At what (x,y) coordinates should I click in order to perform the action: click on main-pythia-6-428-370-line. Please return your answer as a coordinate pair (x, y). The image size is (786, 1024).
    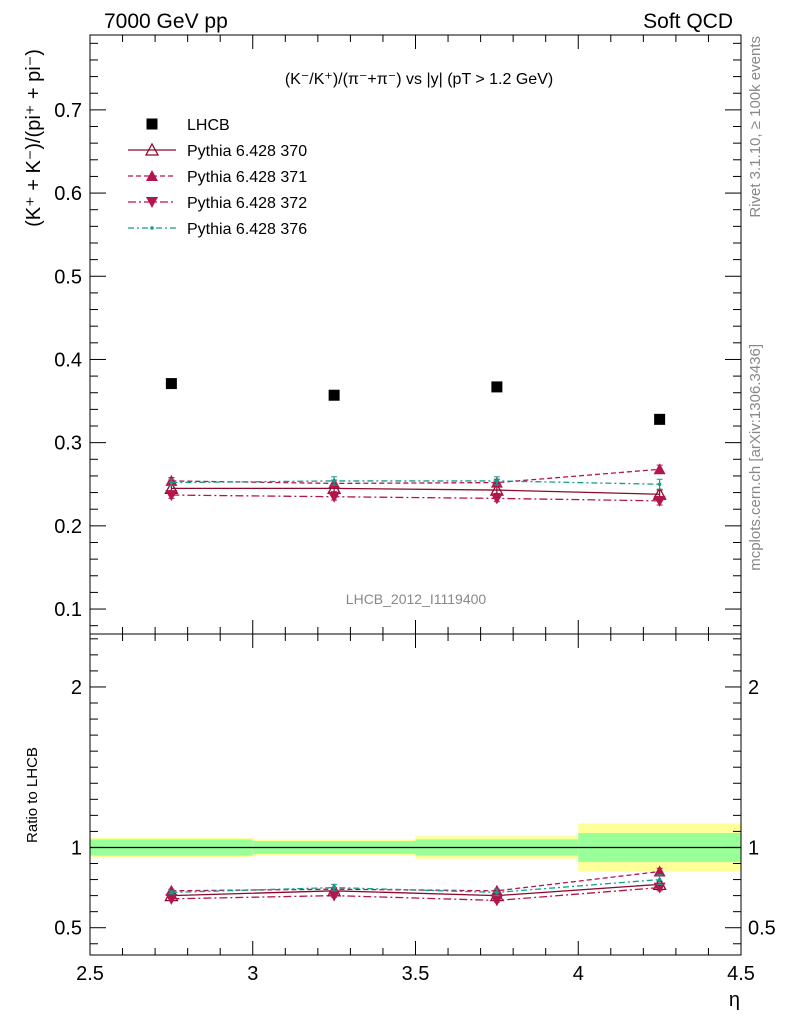
    Looking at the image, I should click on (415, 491).